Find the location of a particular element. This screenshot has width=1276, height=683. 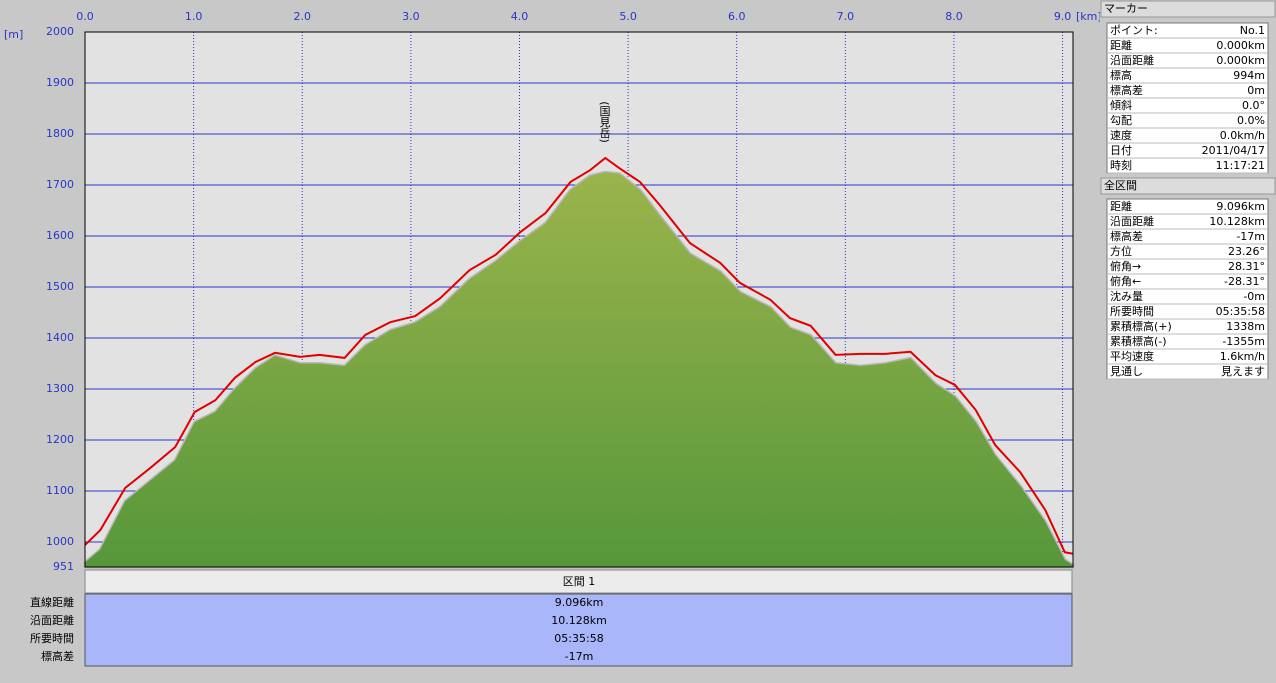

panel-label: 傾斜 is located at coordinates (1121, 105).